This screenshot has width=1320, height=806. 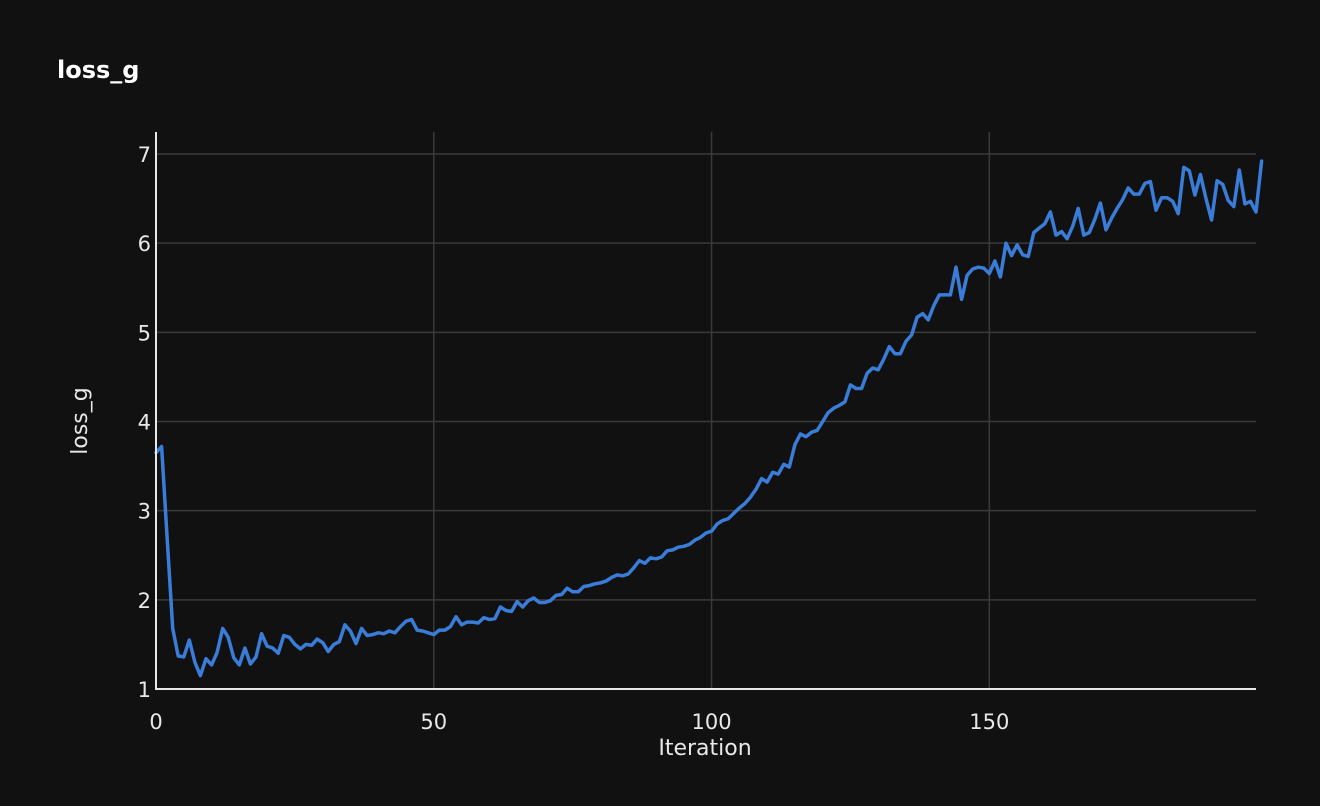 What do you see at coordinates (155, 722) in the screenshot?
I see `x-tick-label: 0` at bounding box center [155, 722].